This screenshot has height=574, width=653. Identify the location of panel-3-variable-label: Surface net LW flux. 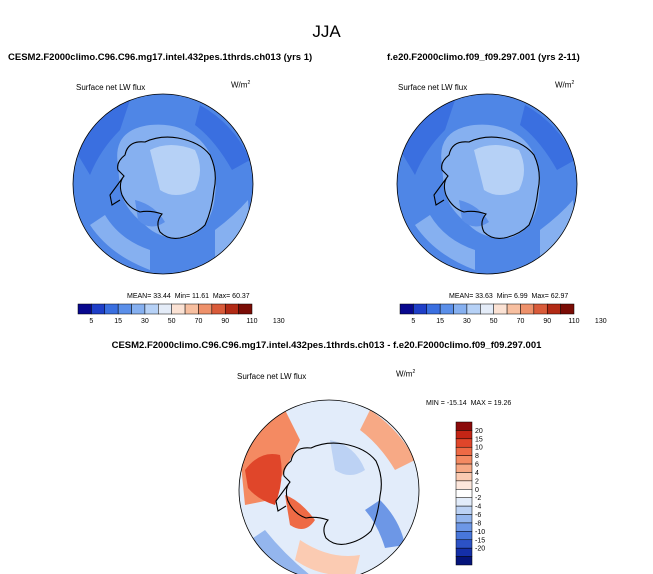
(272, 376).